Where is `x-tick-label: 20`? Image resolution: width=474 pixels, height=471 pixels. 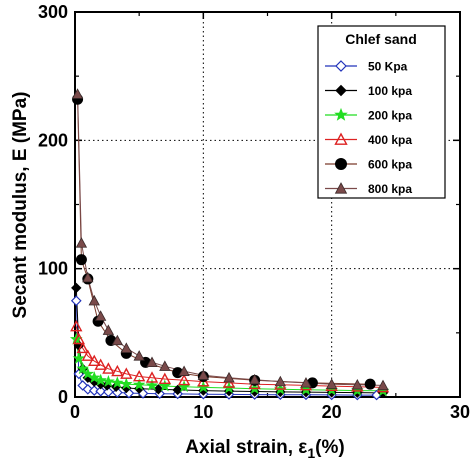
x-tick-label: 20 is located at coordinates (332, 412).